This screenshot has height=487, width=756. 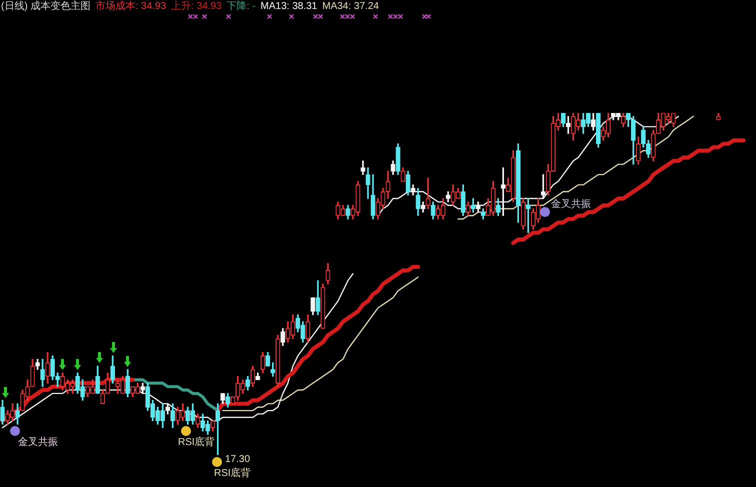 I want to click on annotation: RSI底背, so click(x=196, y=442).